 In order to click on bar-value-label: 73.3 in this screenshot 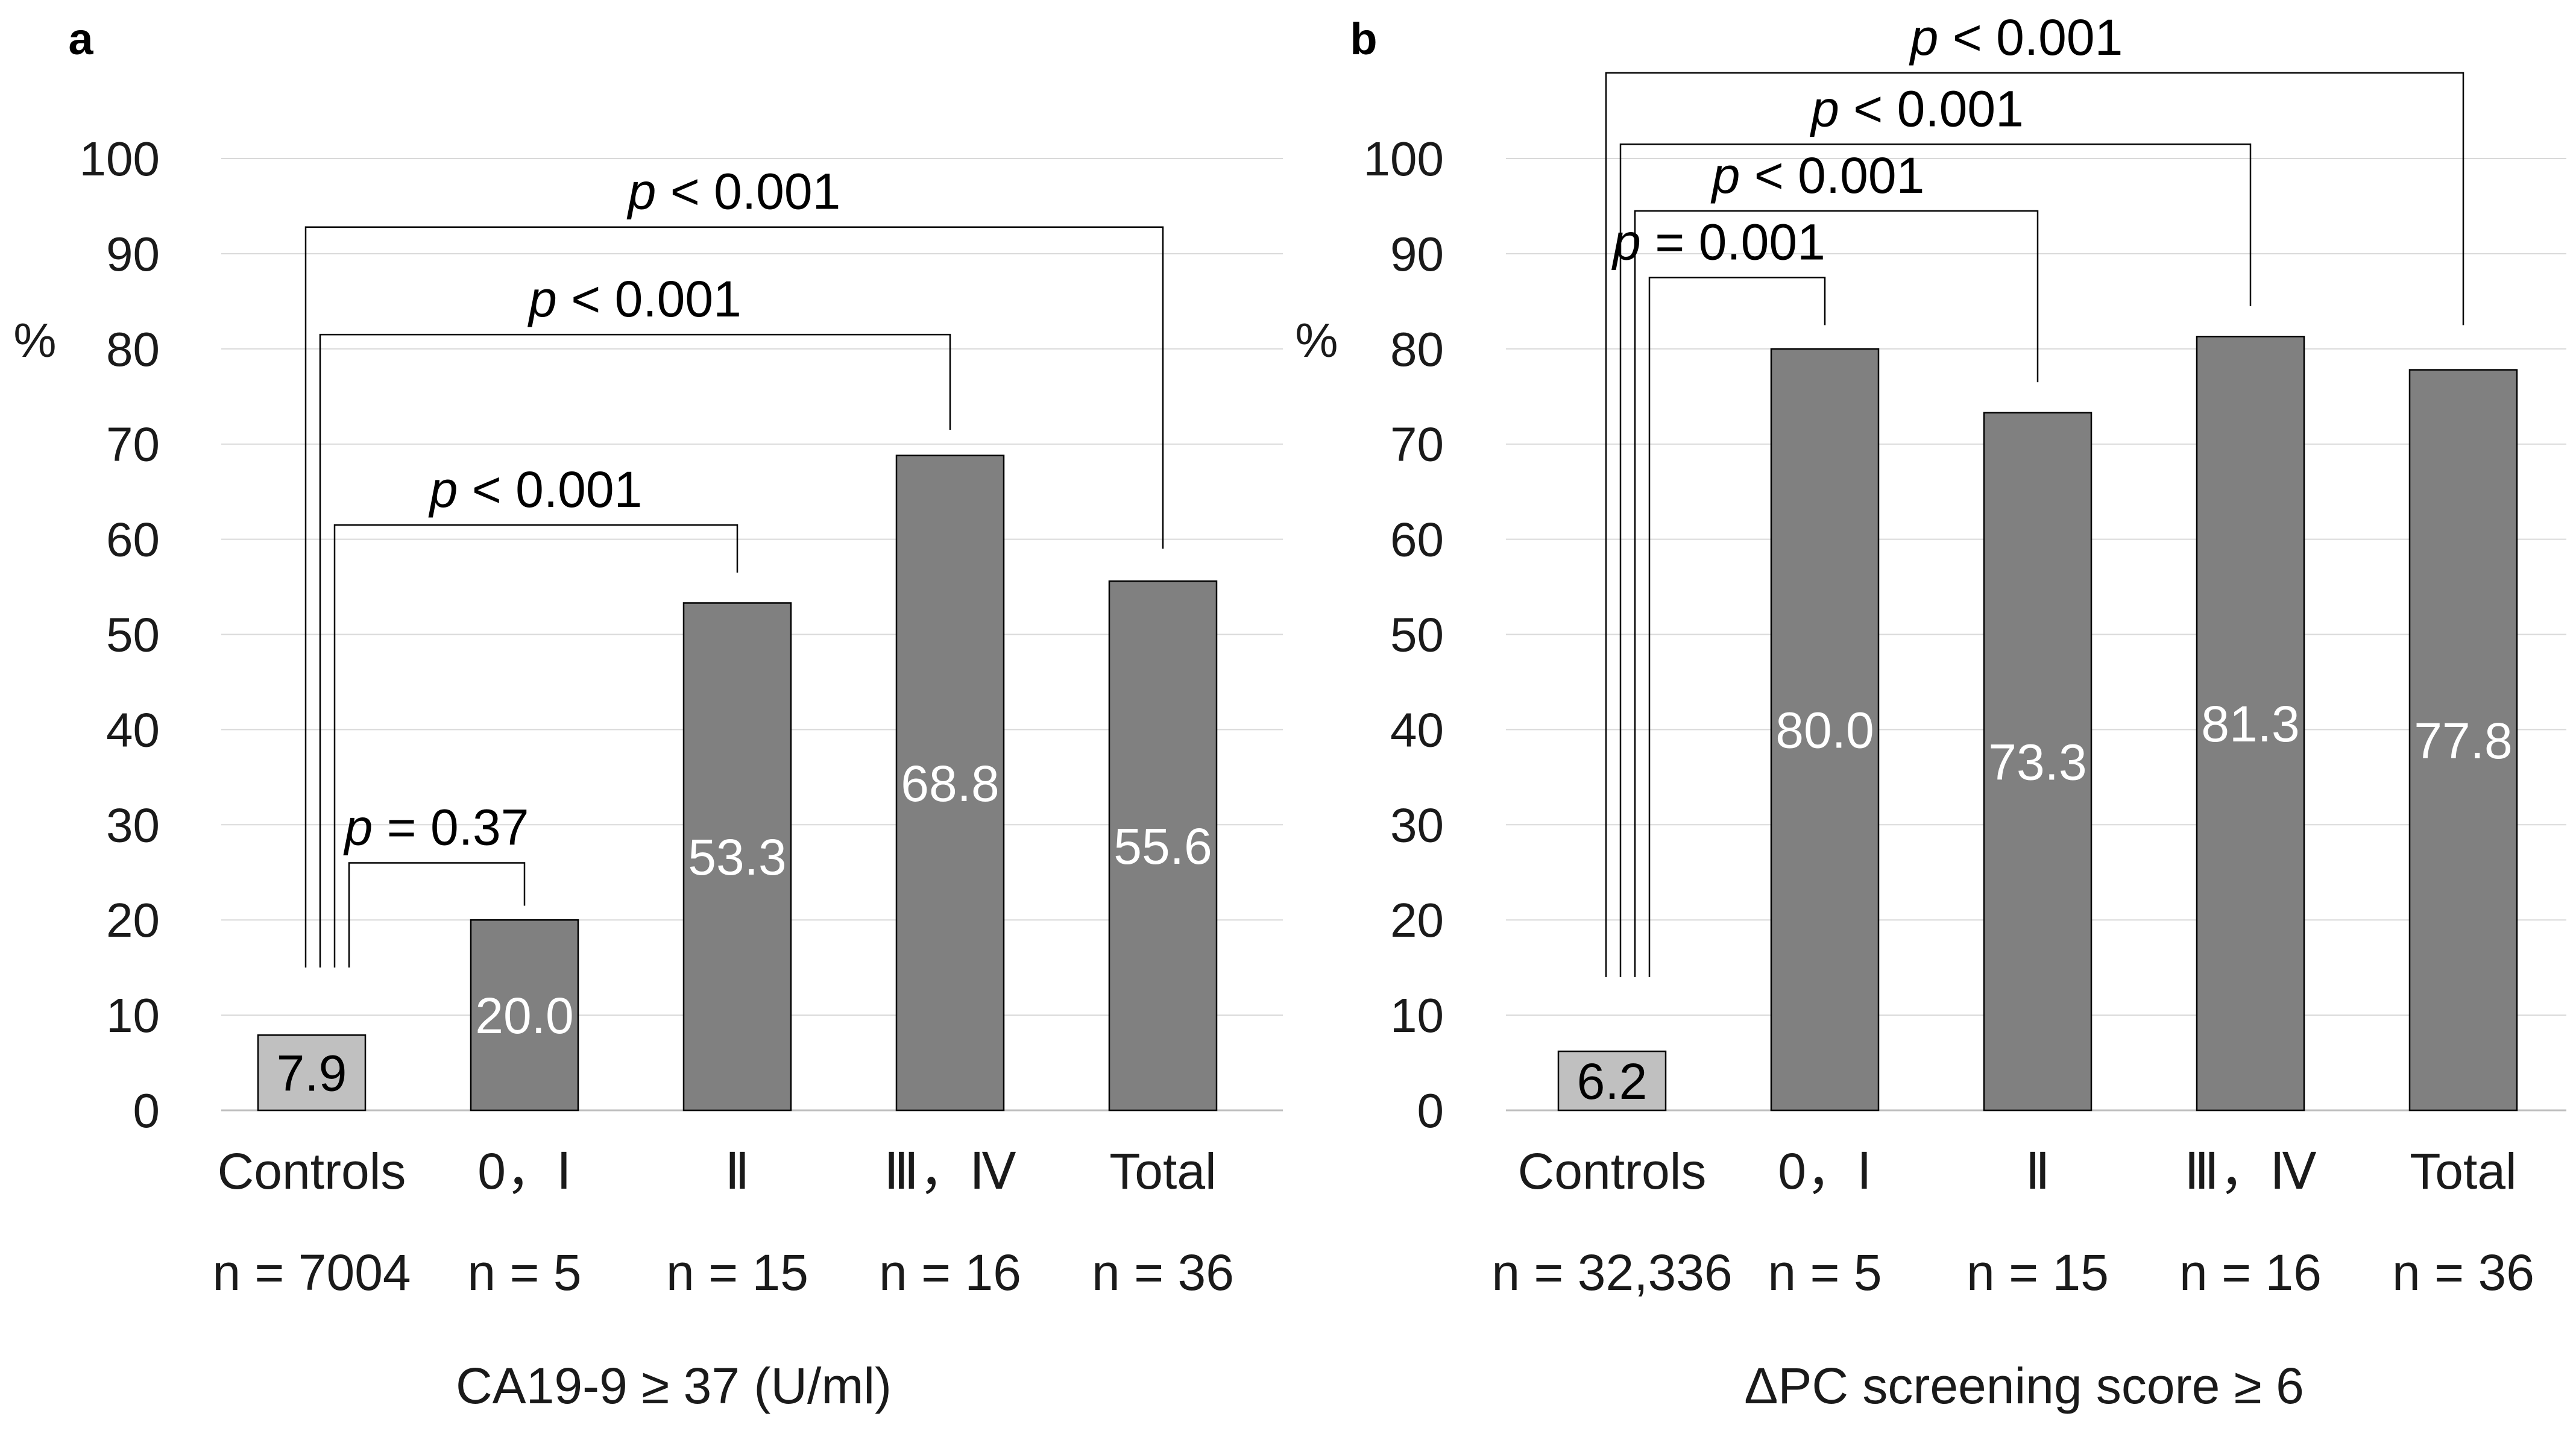, I will do `click(2037, 762)`.